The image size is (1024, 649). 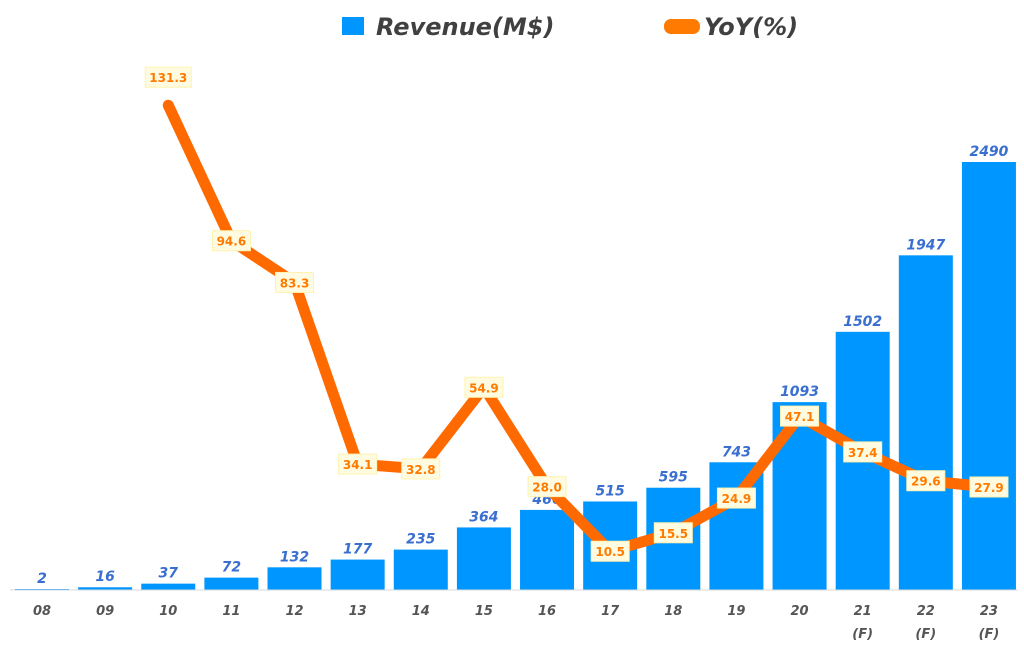 What do you see at coordinates (231, 611) in the screenshot?
I see `x-tick-label: 11` at bounding box center [231, 611].